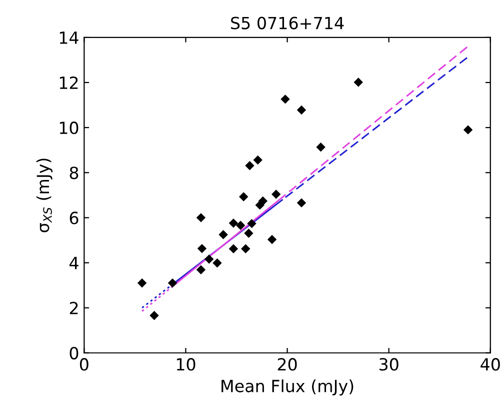 This screenshot has width=504, height=407. Describe the element at coordinates (74, 353) in the screenshot. I see `y-tick-label: 0` at that location.